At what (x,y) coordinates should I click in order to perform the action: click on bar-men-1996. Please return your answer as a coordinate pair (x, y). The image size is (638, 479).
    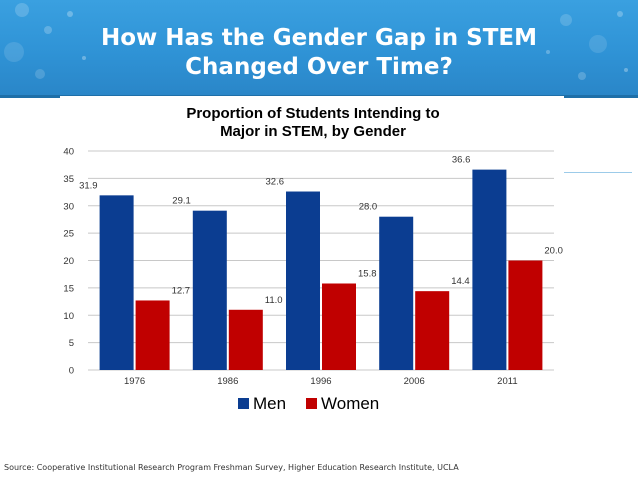
    Looking at the image, I should click on (303, 280).